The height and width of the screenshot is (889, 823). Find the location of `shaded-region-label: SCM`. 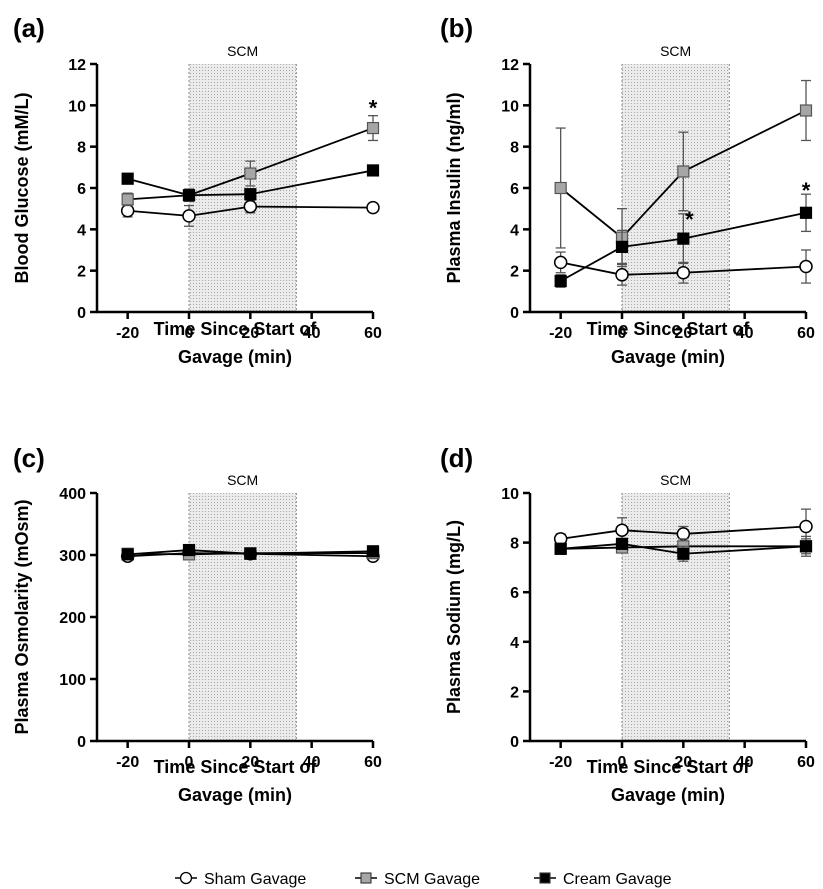

shaded-region-label: SCM is located at coordinates (675, 480).